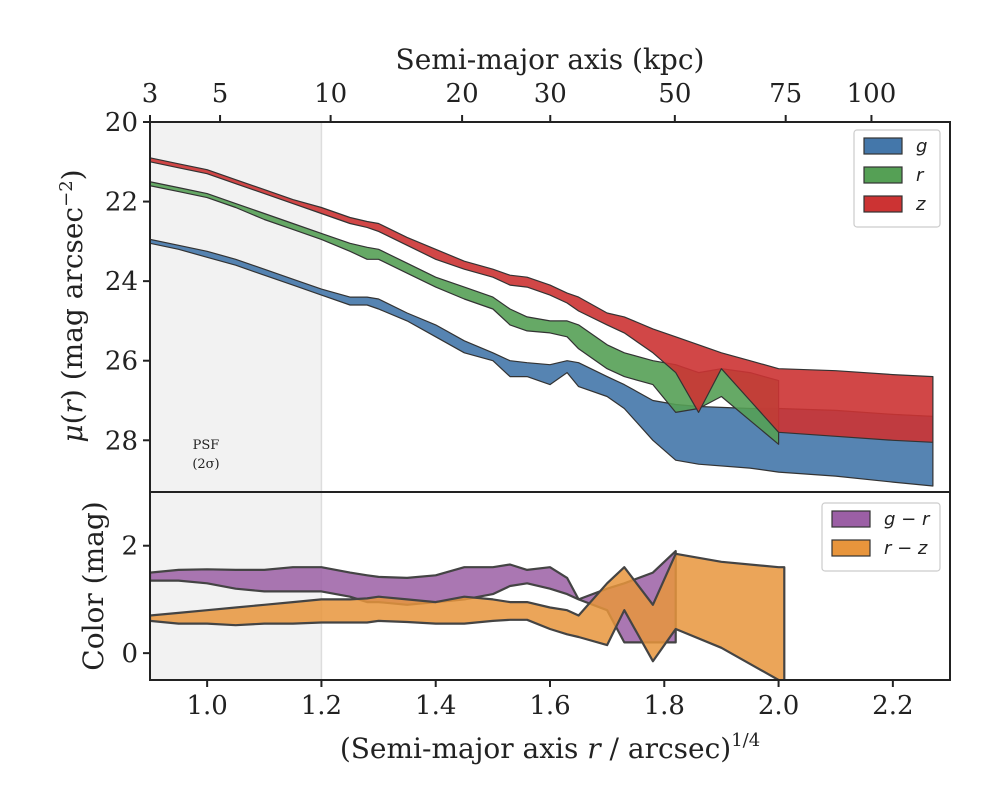 The width and height of the screenshot is (1000, 805). I want to click on top-y-tick-label: 24, so click(121, 282).